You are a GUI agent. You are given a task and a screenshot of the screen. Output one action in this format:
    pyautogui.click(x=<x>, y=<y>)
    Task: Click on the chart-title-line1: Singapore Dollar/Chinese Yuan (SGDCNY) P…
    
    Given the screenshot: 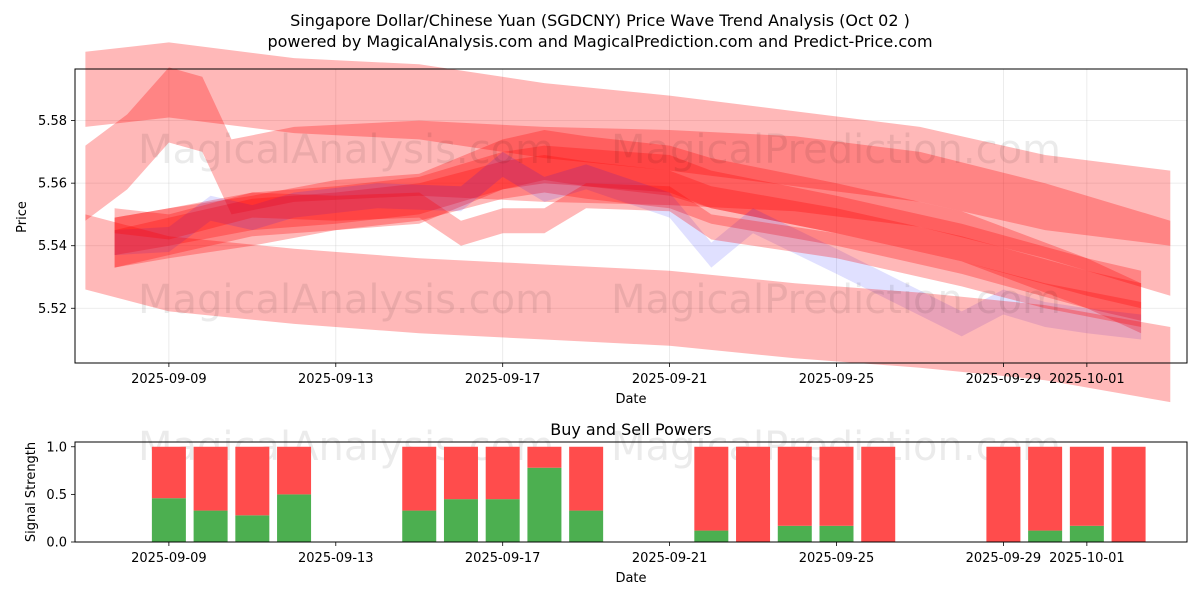 What is the action you would take?
    pyautogui.click(x=600, y=20)
    